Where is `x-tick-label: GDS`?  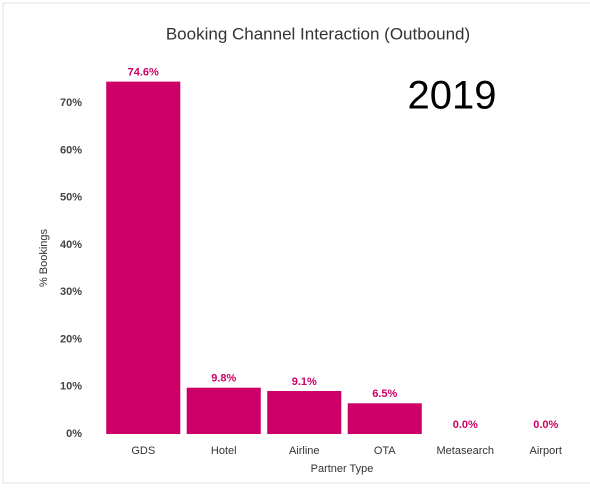
x-tick-label: GDS is located at coordinates (143, 451).